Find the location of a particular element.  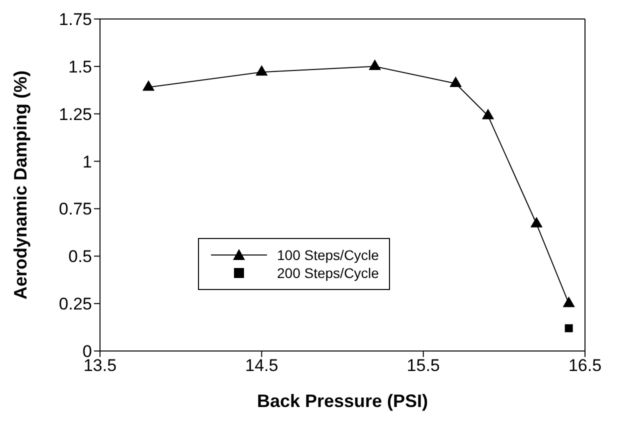

y-tick-label: 1.75 is located at coordinates (75, 20).